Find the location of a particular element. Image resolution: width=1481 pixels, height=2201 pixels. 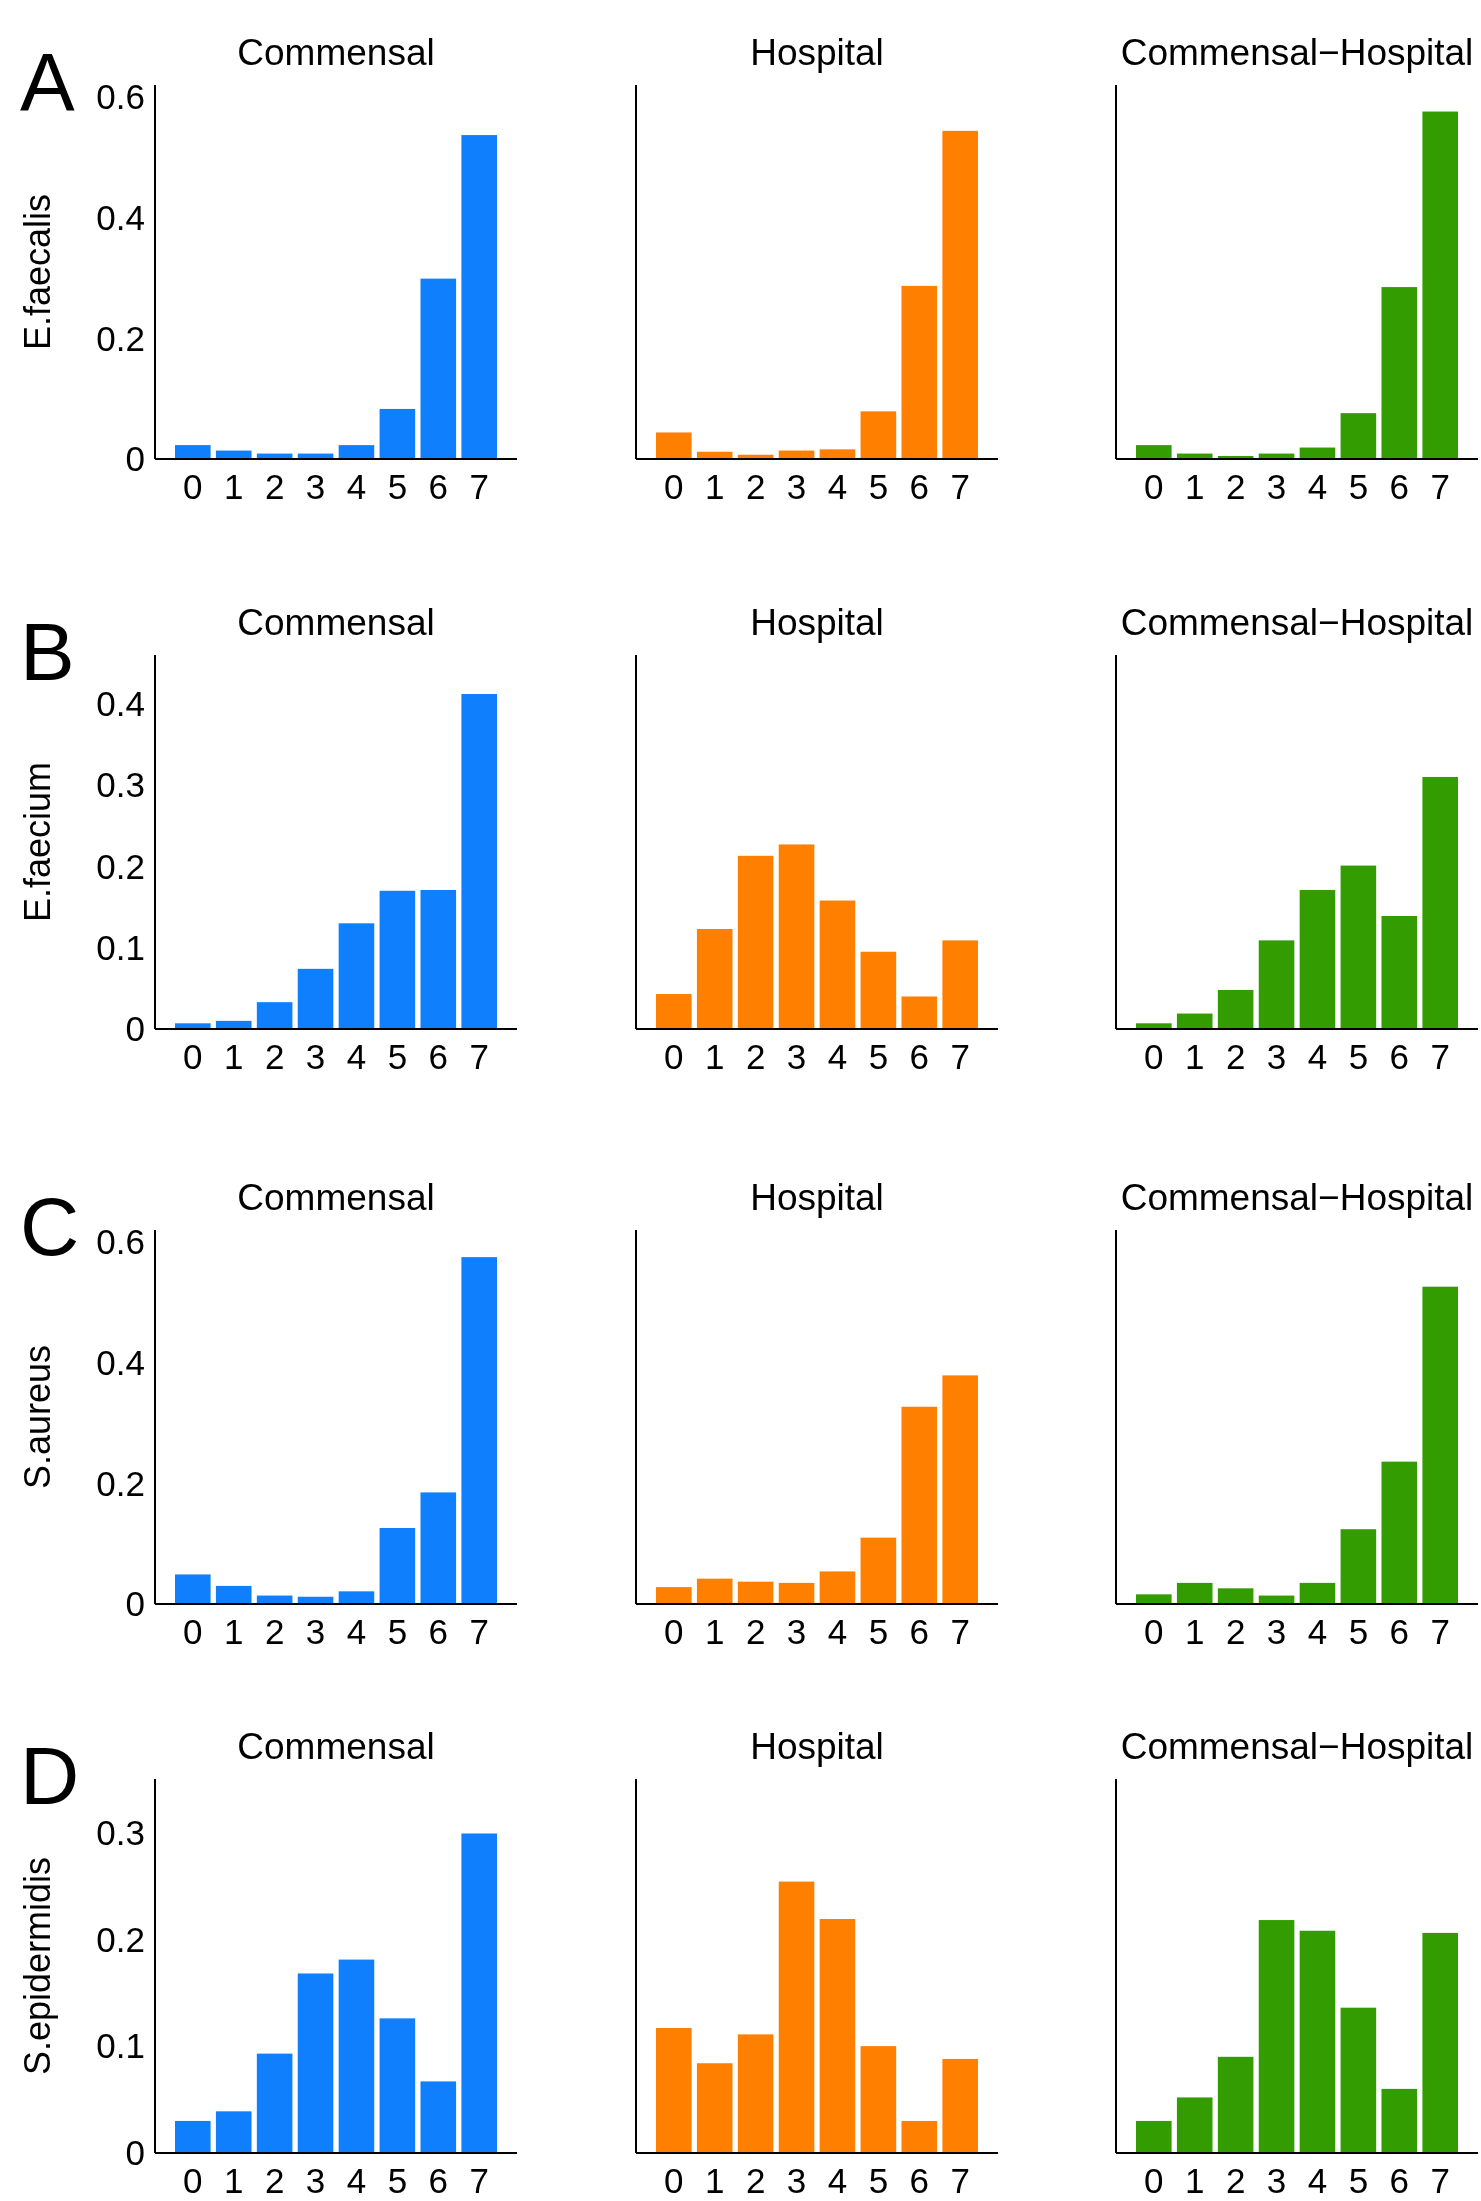

y-tick-label: 0.6 is located at coordinates (120, 1242).